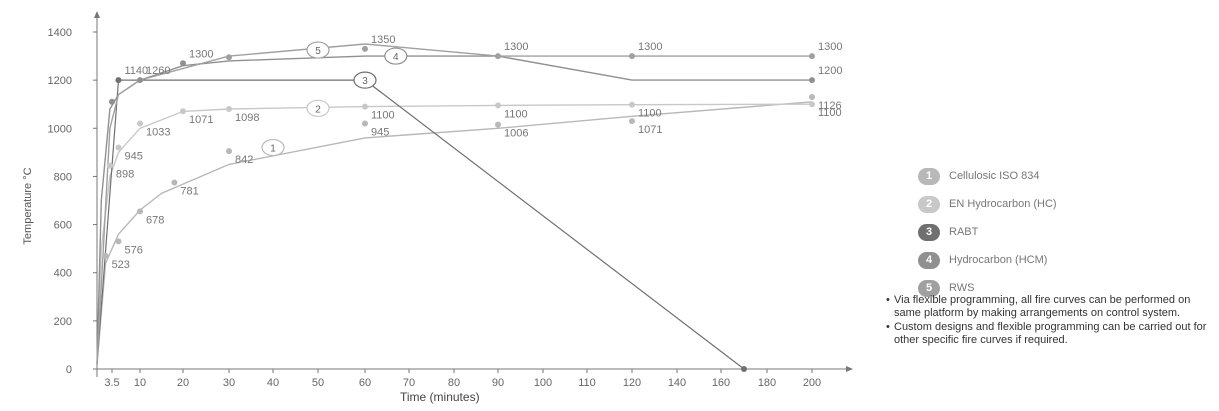 The height and width of the screenshot is (411, 1219). I want to click on y-tick-label: 200, so click(63, 322).